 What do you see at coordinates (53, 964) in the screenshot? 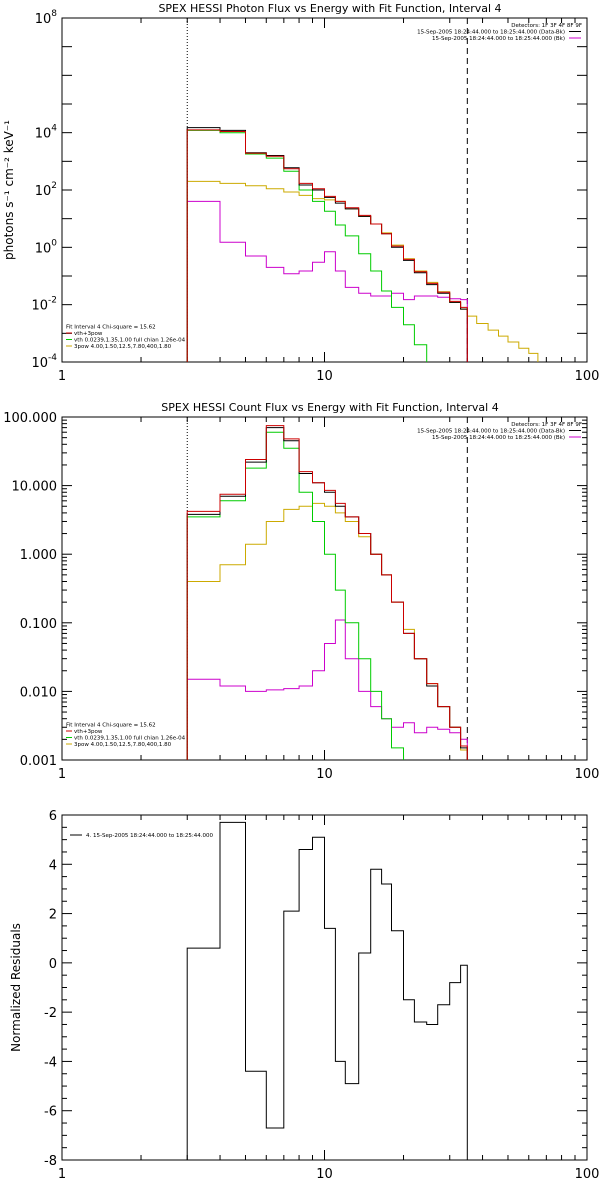
I see `y-tick-label: 0` at bounding box center [53, 964].